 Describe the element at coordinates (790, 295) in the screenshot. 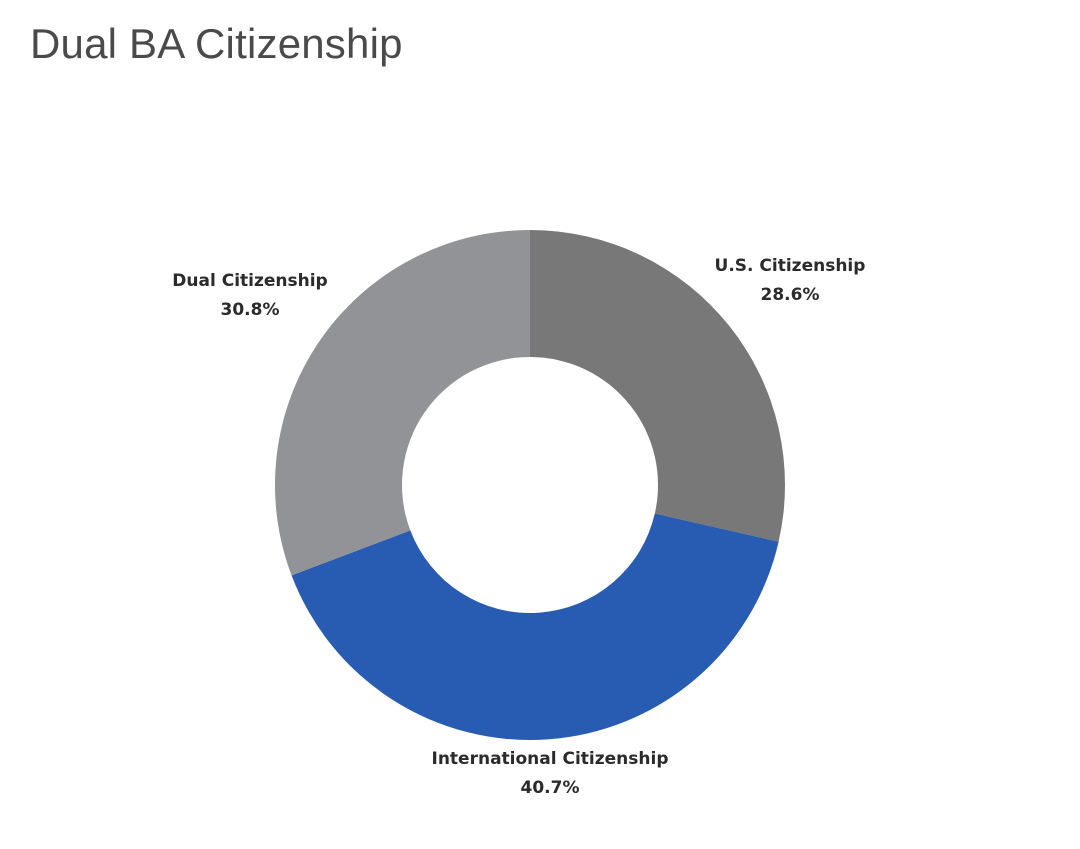

I see `slice-value-label: 28.6%` at that location.